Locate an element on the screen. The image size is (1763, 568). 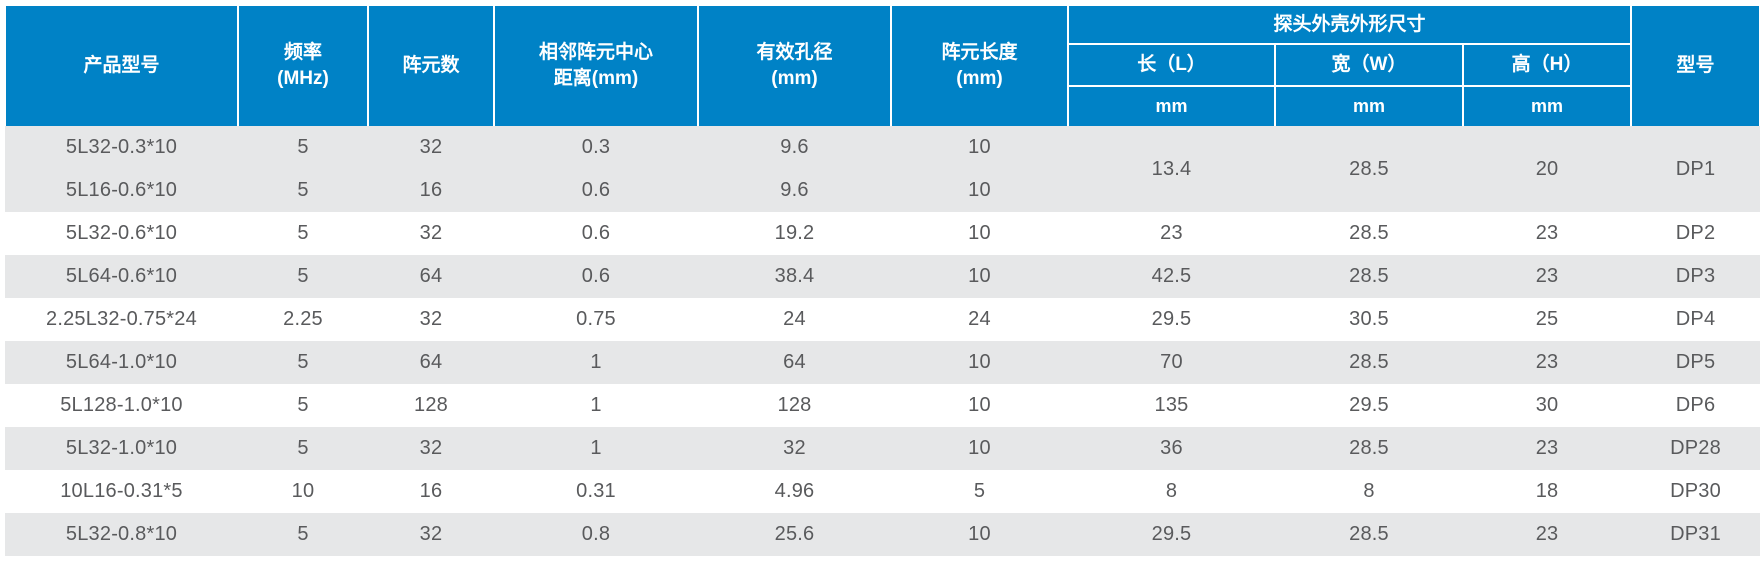
cell-height-h: 25 is located at coordinates (1547, 319).